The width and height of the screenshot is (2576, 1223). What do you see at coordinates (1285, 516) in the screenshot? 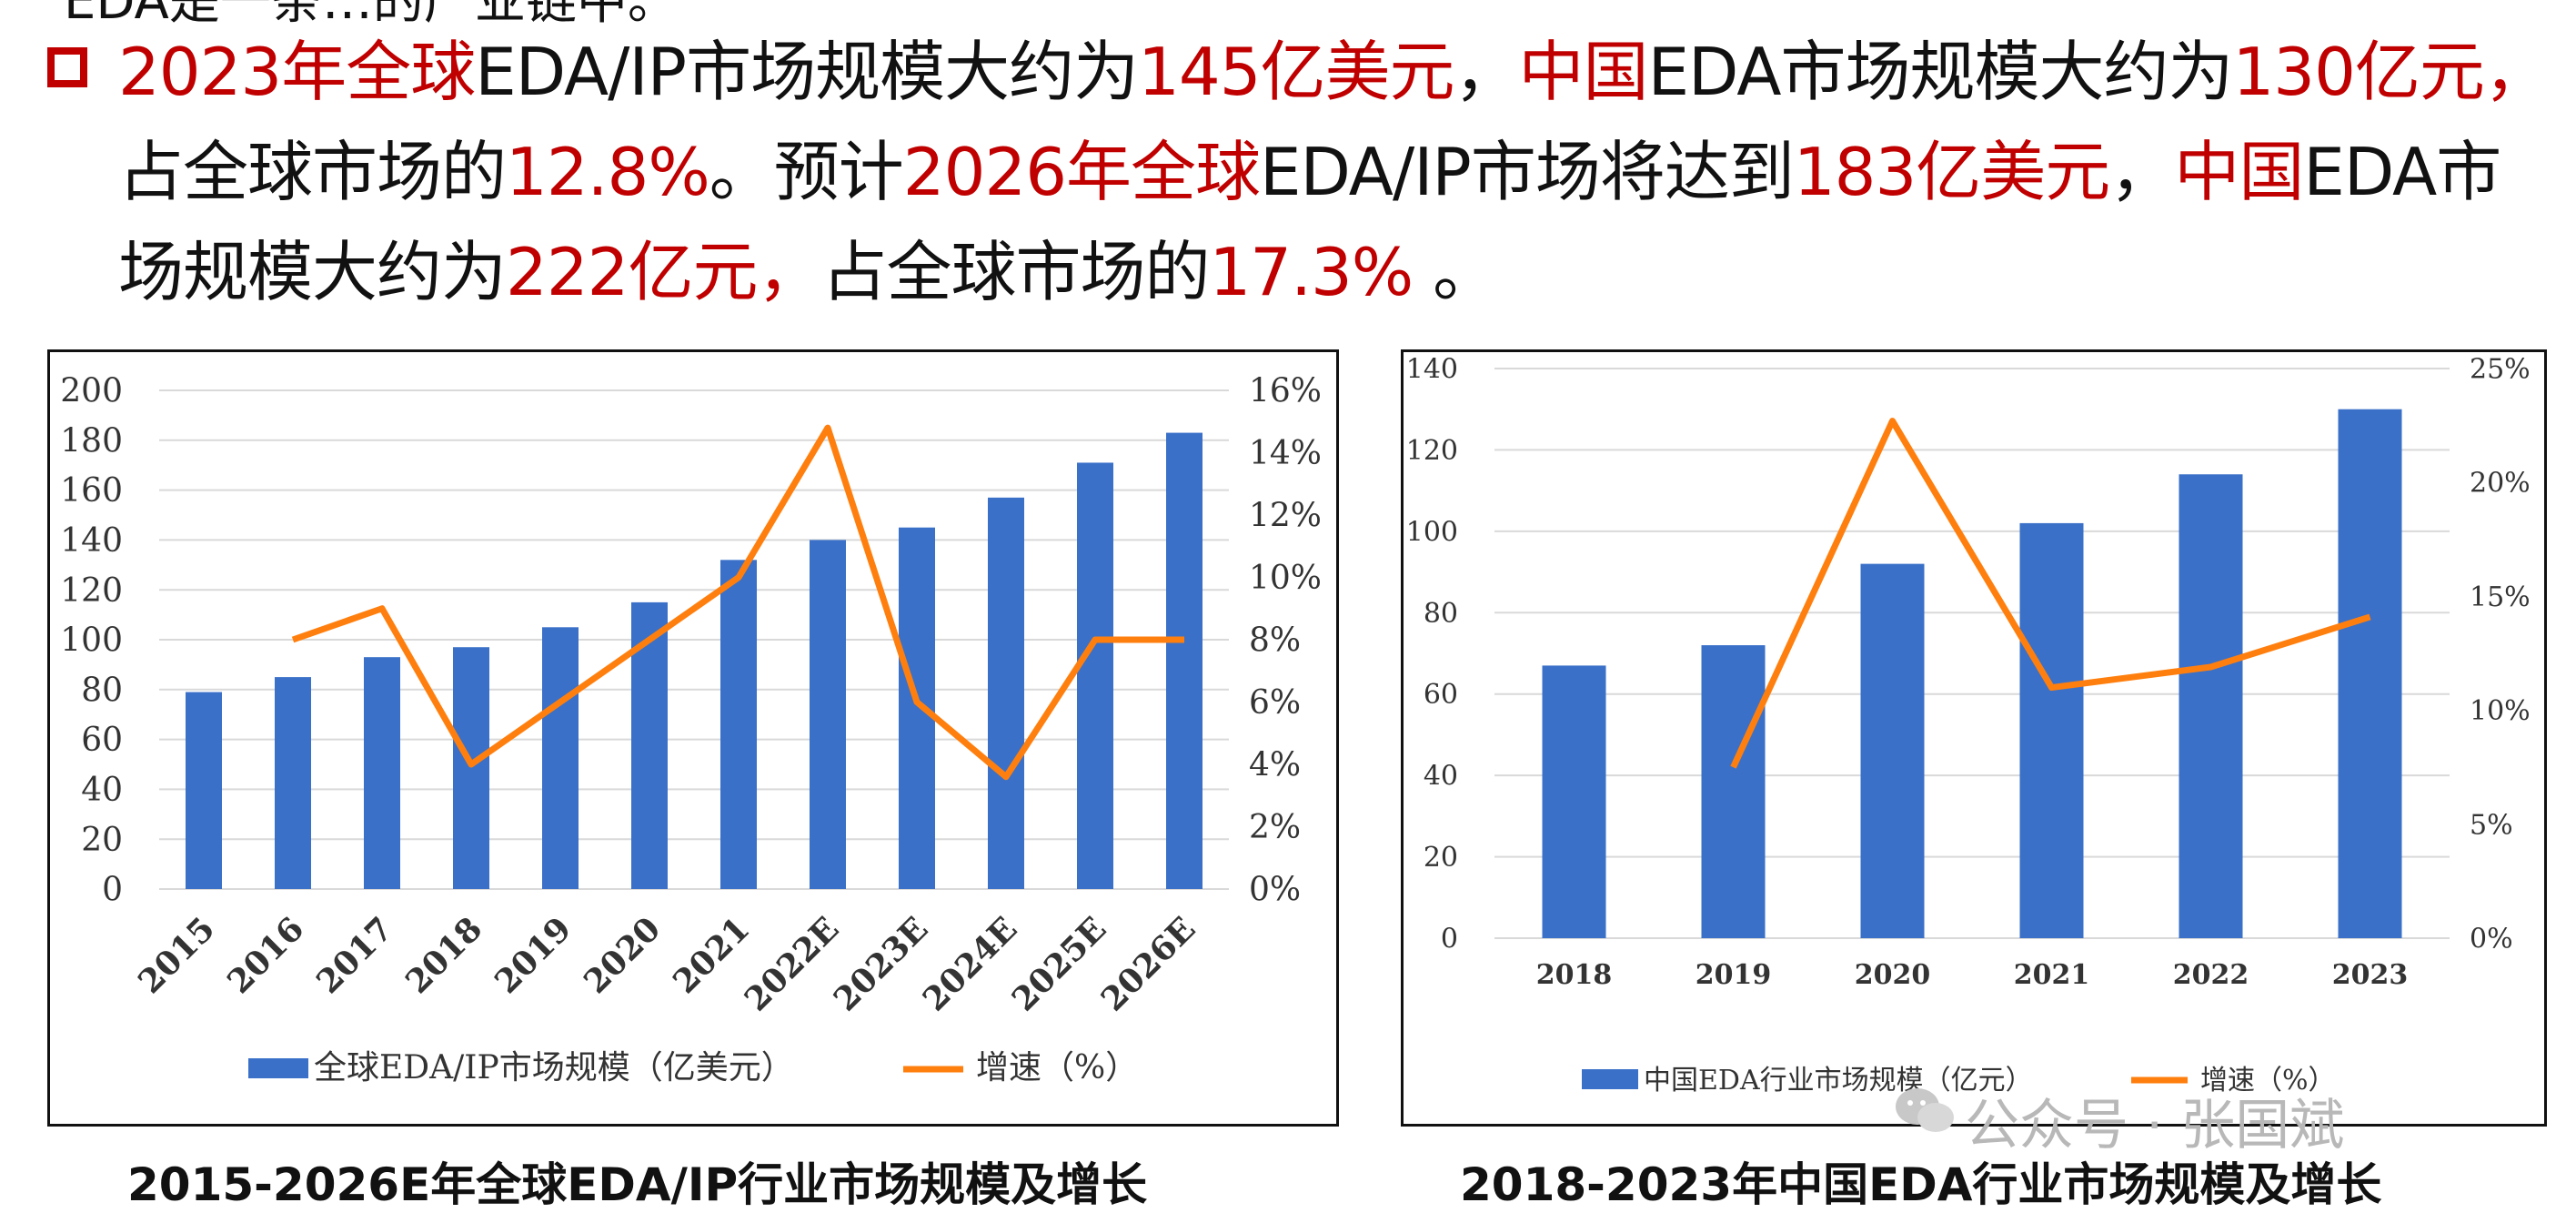
I see `y2-tick-label: 12%` at bounding box center [1285, 516].